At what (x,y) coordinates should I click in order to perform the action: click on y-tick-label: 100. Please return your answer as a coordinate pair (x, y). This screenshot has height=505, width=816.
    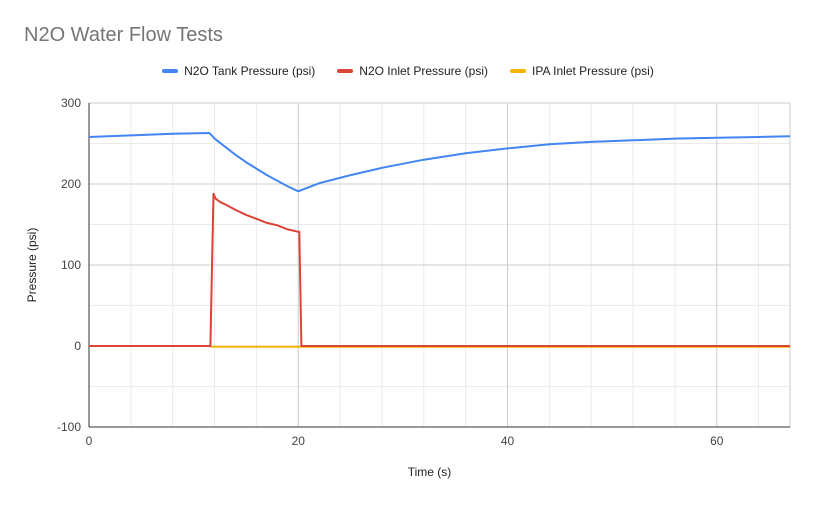
    Looking at the image, I should click on (71, 265).